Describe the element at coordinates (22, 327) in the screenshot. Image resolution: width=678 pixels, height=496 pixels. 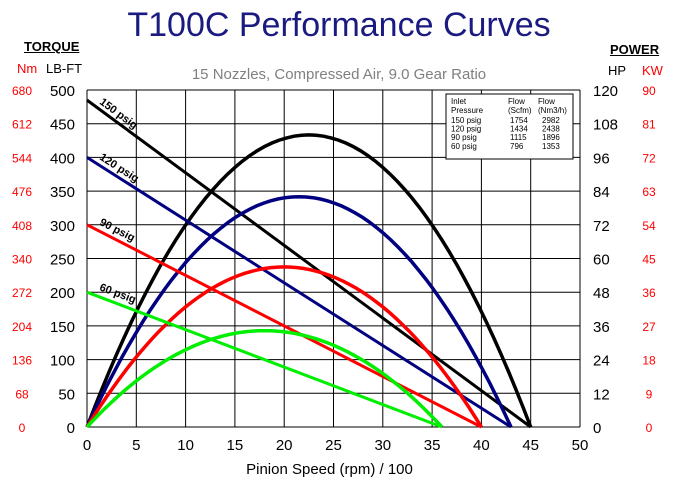
I see `y-tick-label-nm: 204` at that location.